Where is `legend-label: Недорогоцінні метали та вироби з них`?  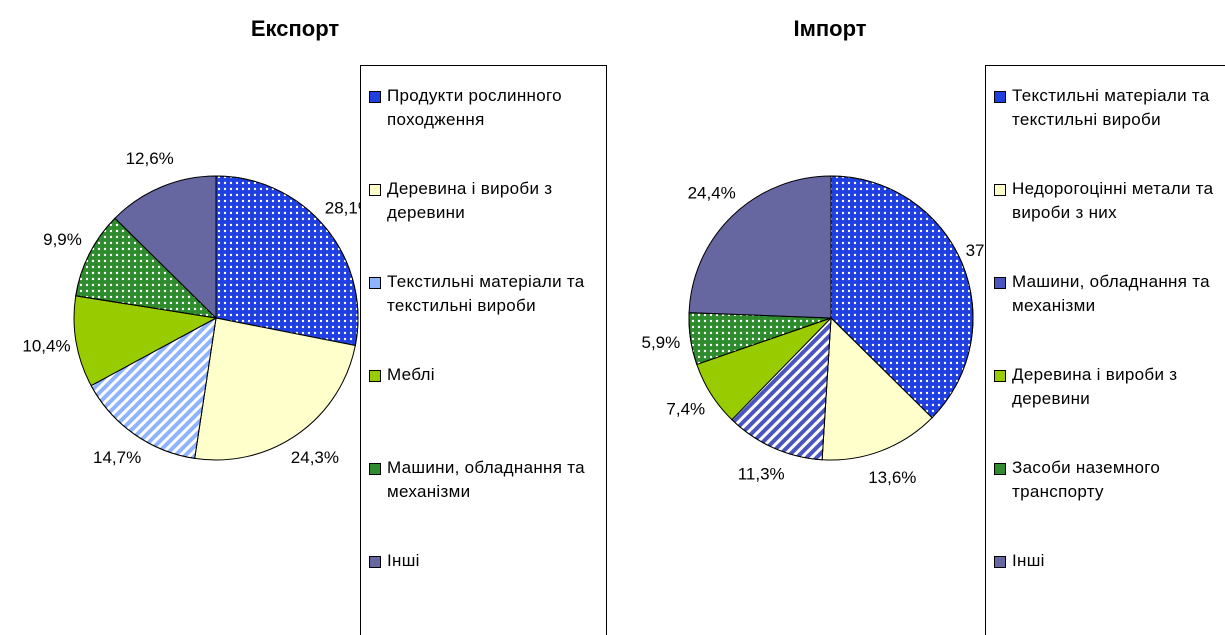 legend-label: Недорогоцінні метали та вироби з них is located at coordinates (1113, 200).